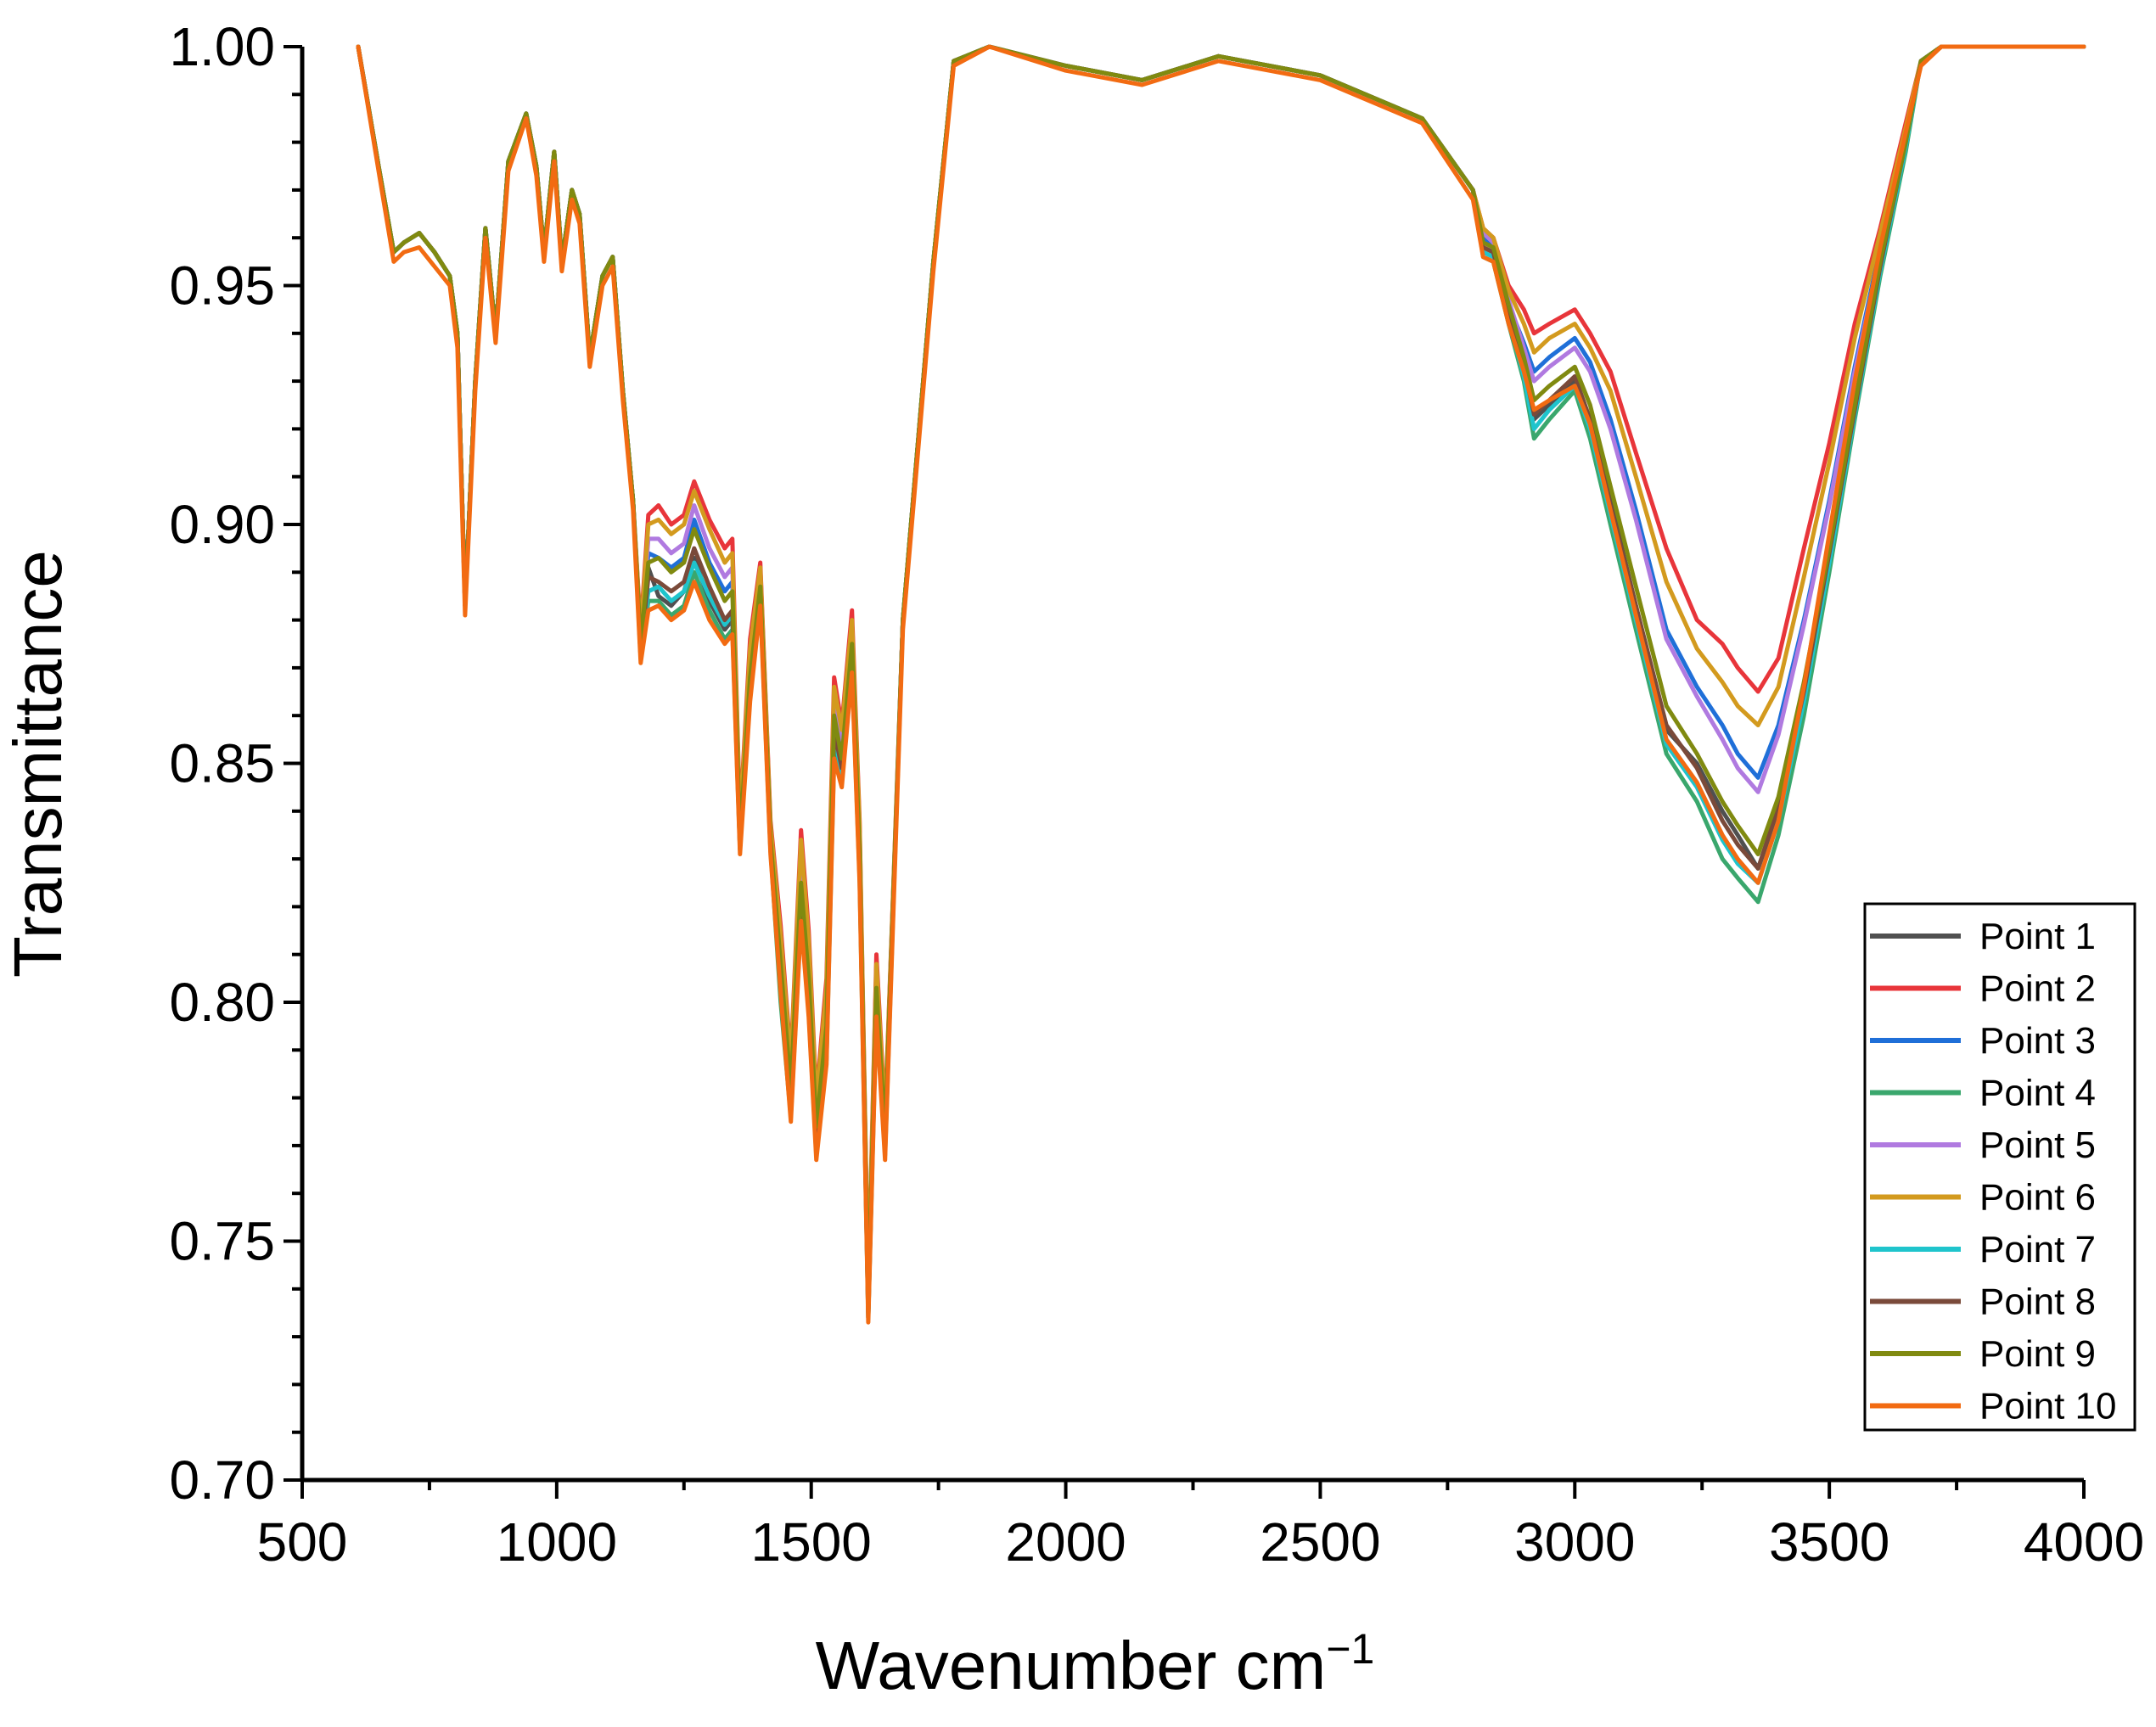 The image size is (2156, 1727). What do you see at coordinates (2047, 1406) in the screenshot?
I see `legend-label-point-10: Point 10` at bounding box center [2047, 1406].